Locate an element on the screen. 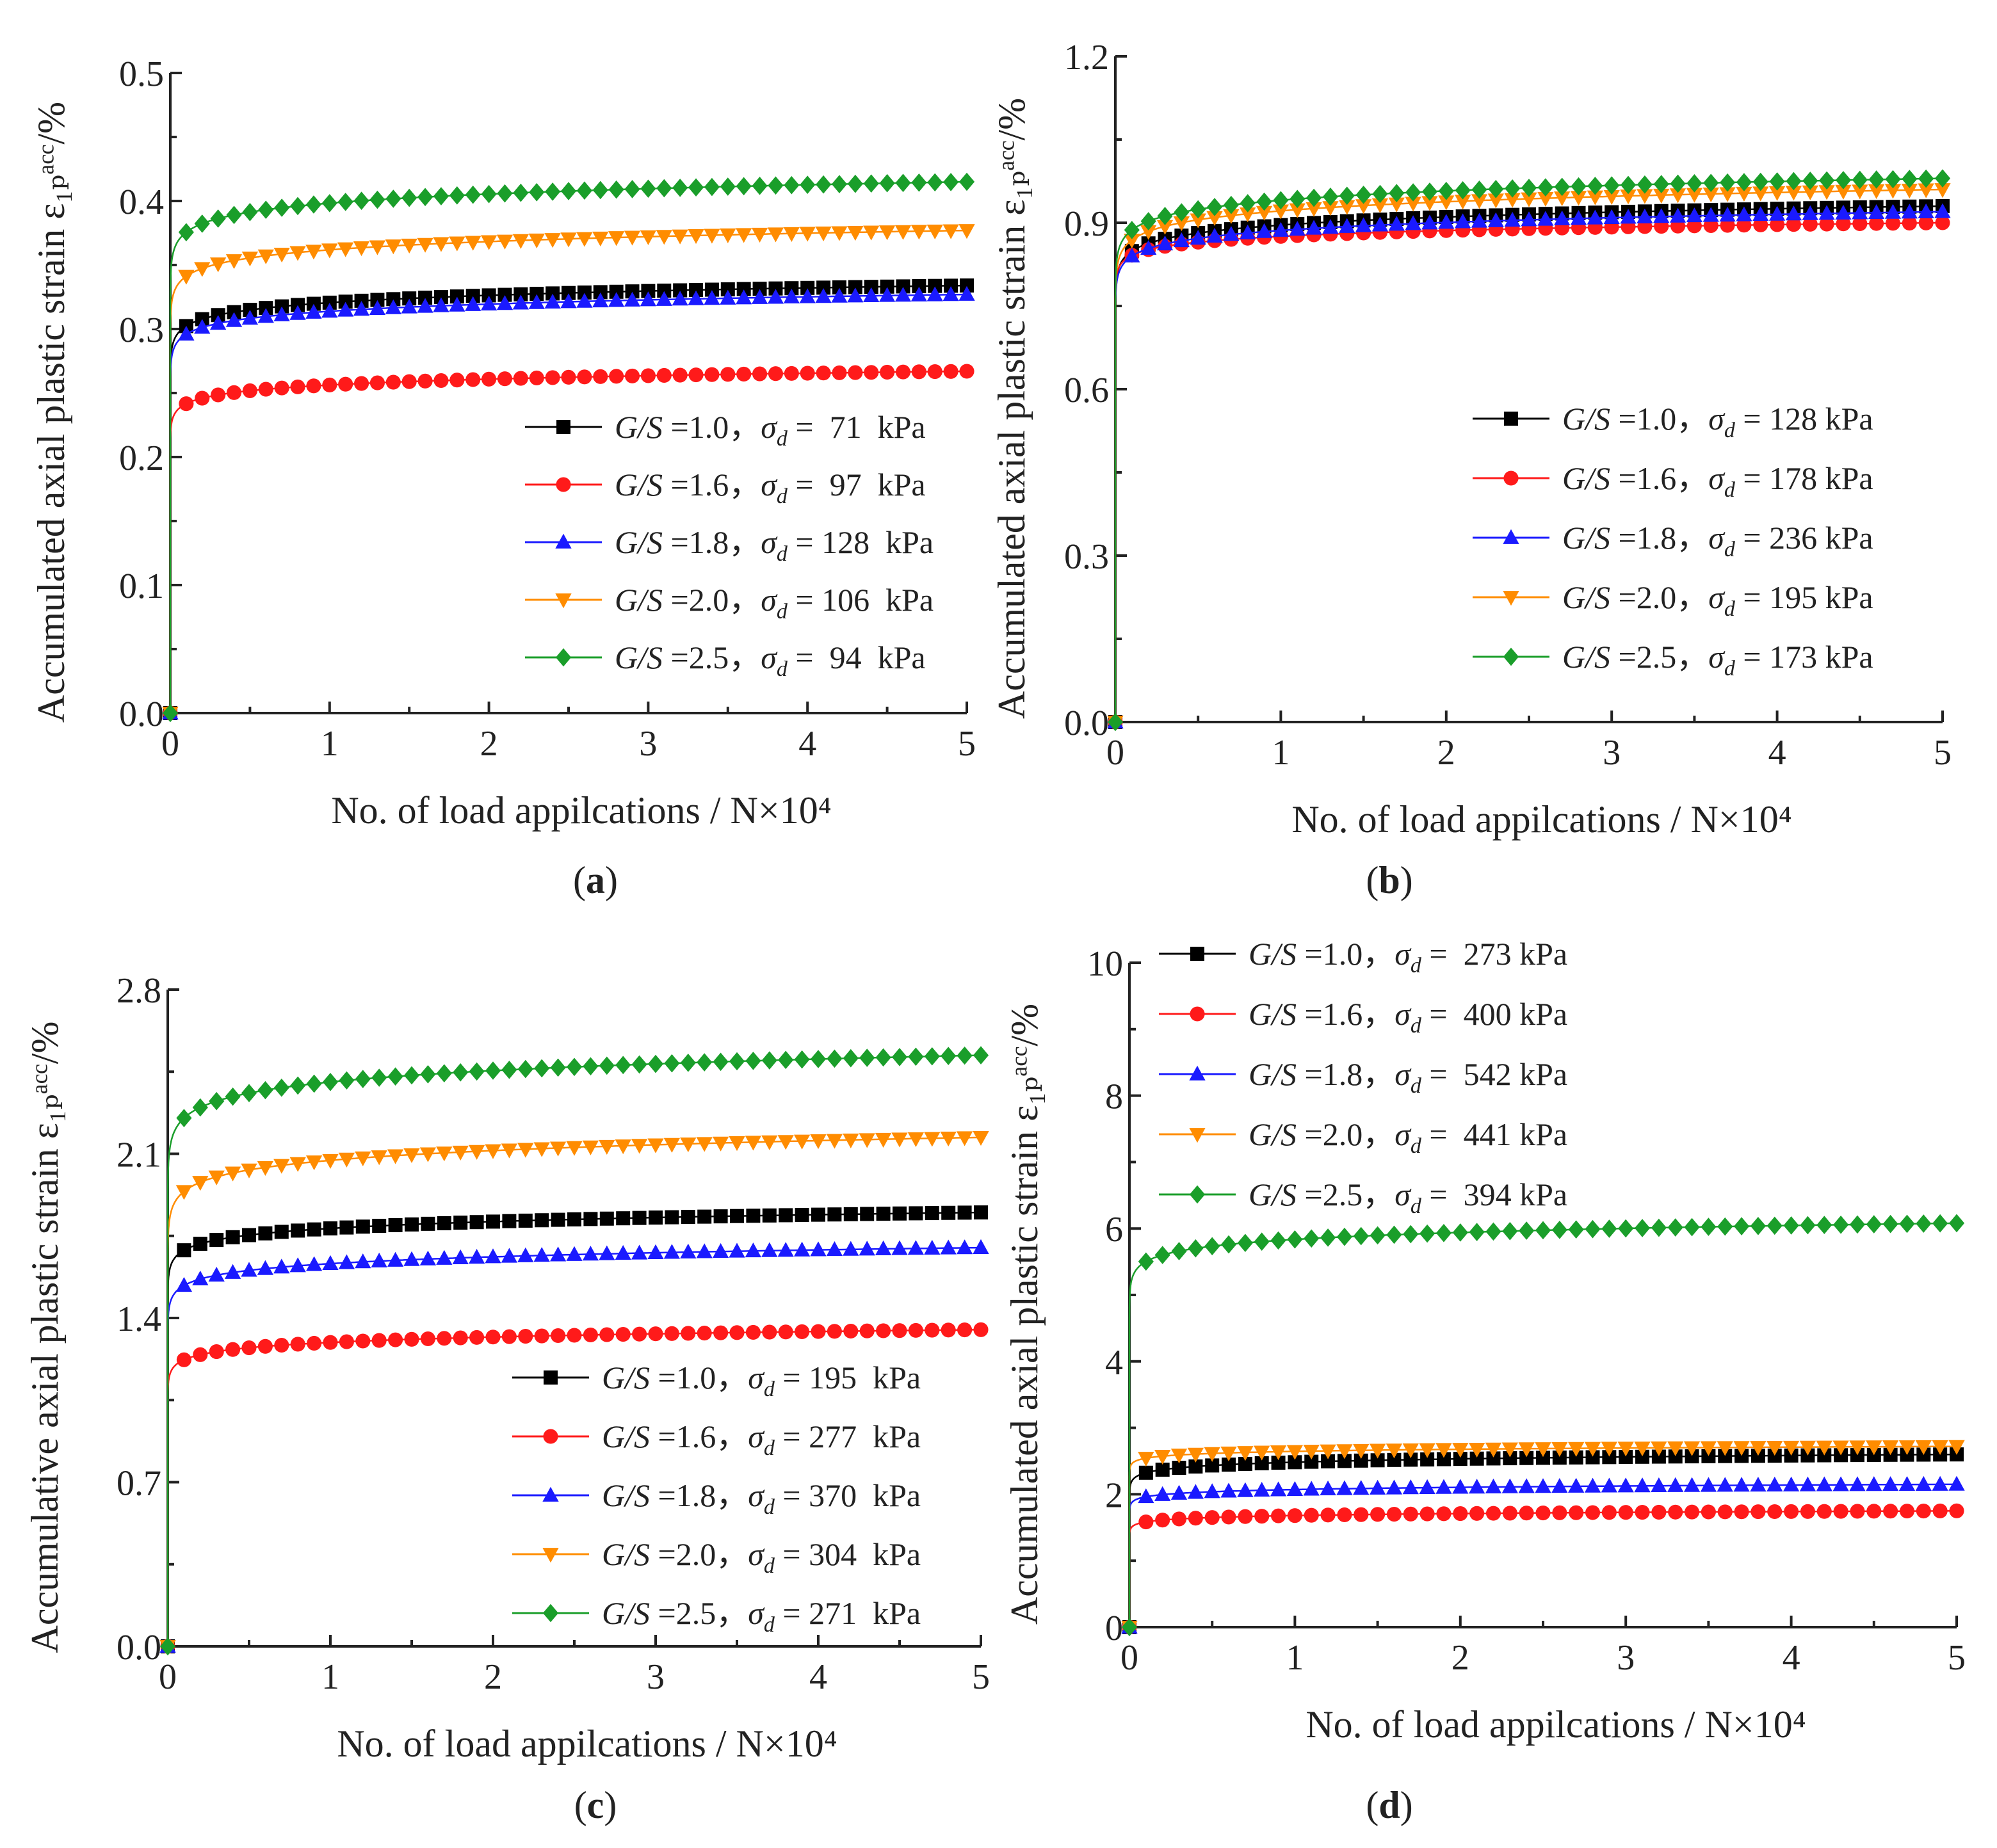 The width and height of the screenshot is (1997, 1848). y-tick-label: 2.8 is located at coordinates (139, 991).